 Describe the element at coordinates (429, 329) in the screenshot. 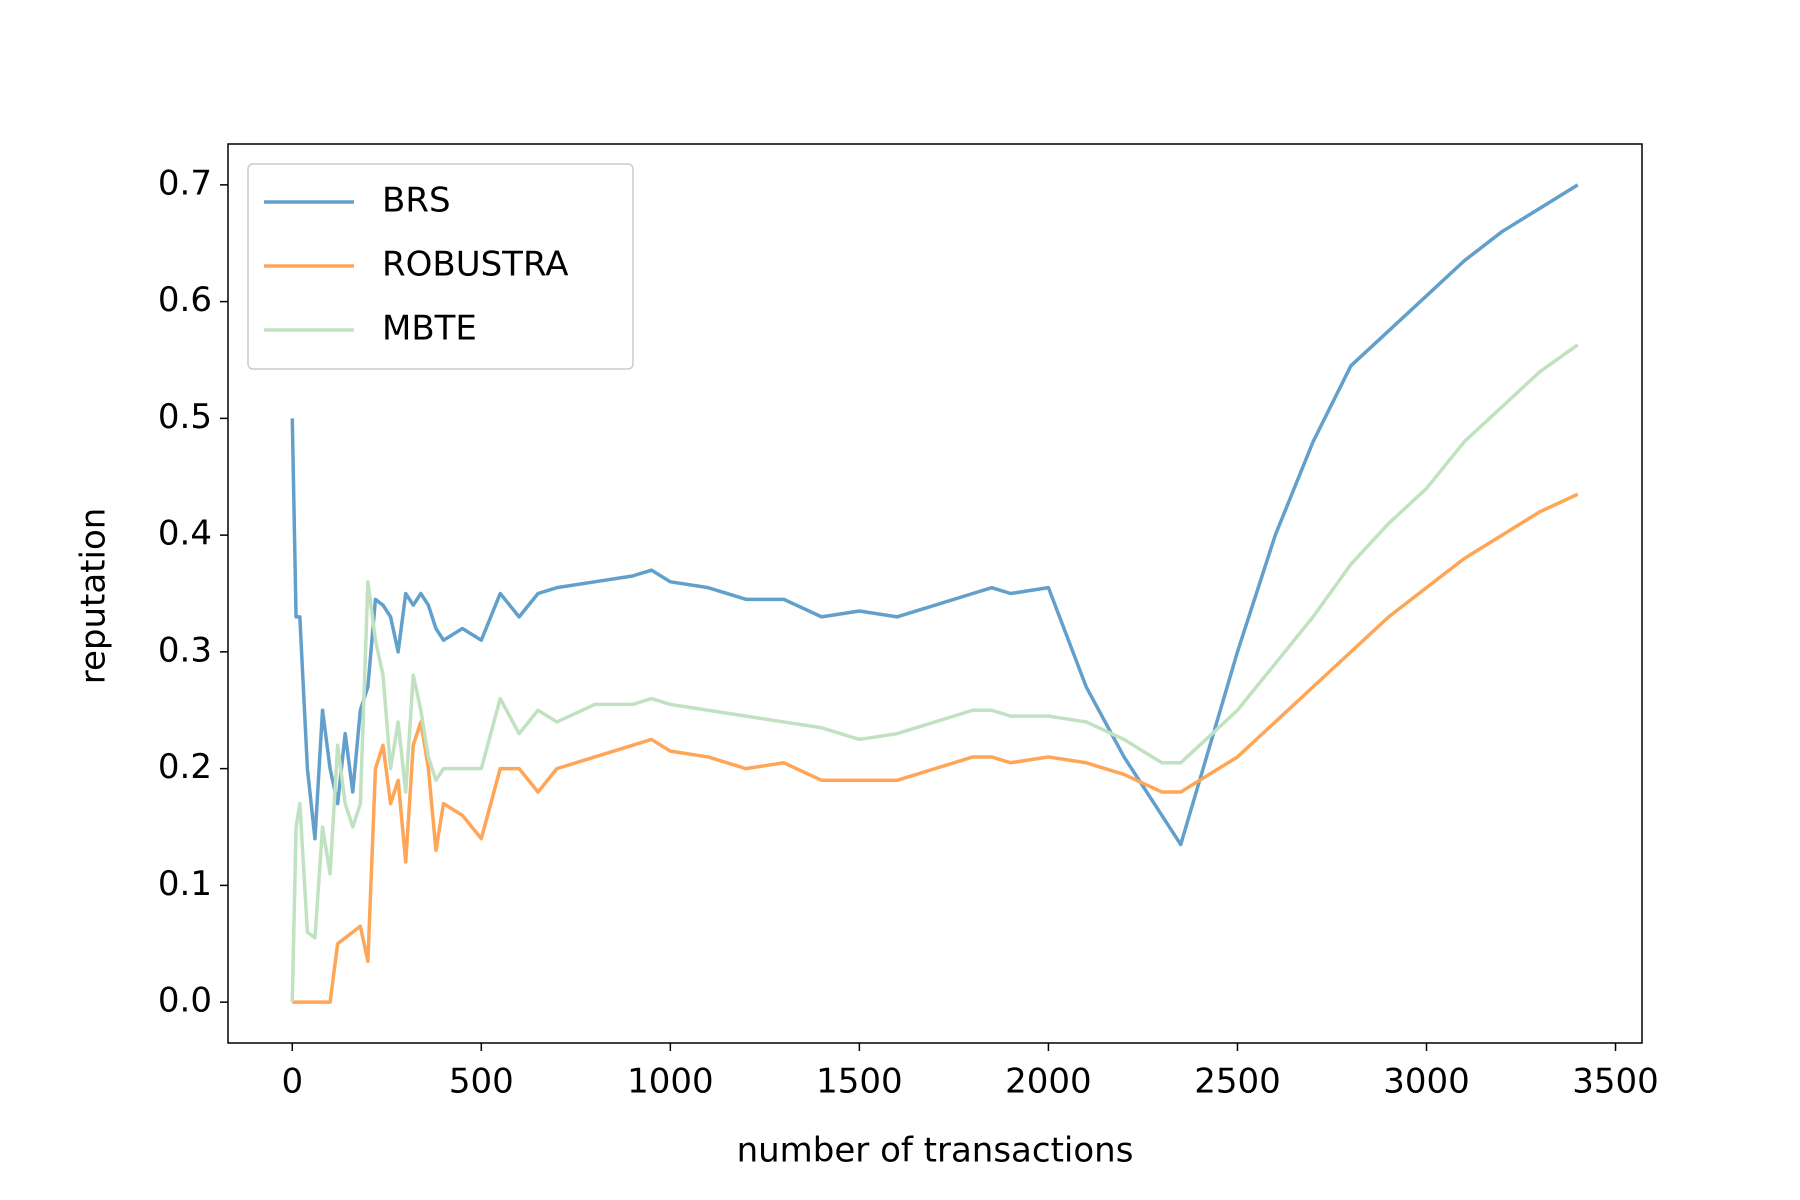

I see `legend-label: MBTE` at that location.